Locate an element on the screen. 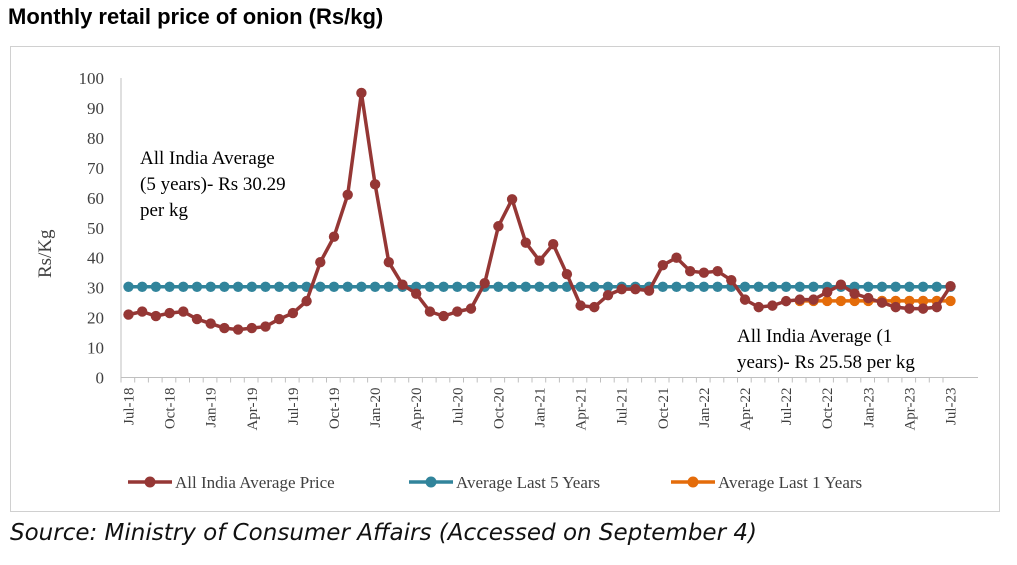 Image resolution: width=1017 pixels, height=565 pixels. x-tick-label: Apr-19 is located at coordinates (253, 409).